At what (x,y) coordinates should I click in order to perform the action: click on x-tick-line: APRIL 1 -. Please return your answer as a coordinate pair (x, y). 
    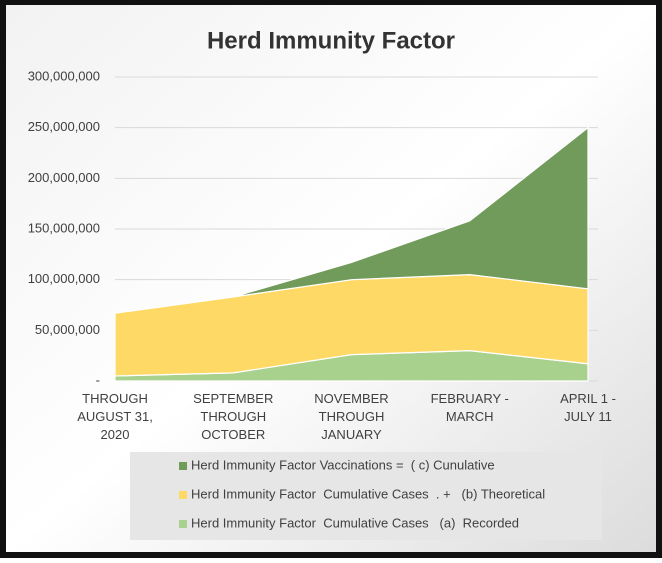
    Looking at the image, I should click on (588, 398).